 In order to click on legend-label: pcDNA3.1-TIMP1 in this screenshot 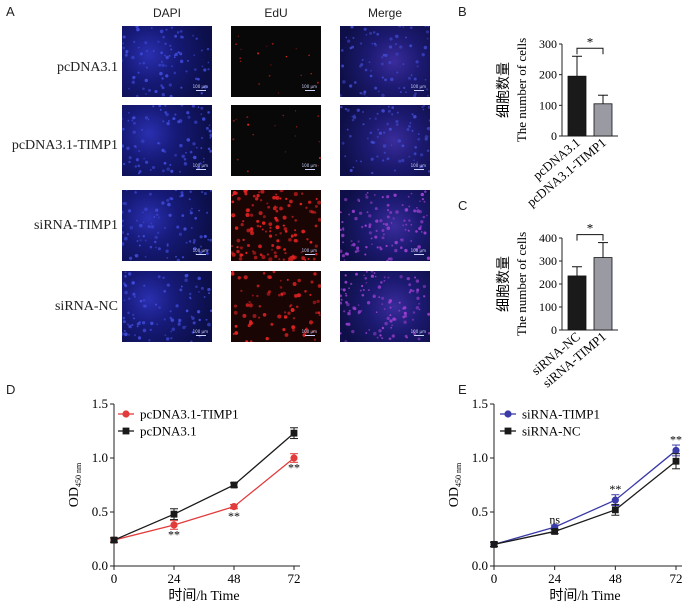, I will do `click(189, 414)`.